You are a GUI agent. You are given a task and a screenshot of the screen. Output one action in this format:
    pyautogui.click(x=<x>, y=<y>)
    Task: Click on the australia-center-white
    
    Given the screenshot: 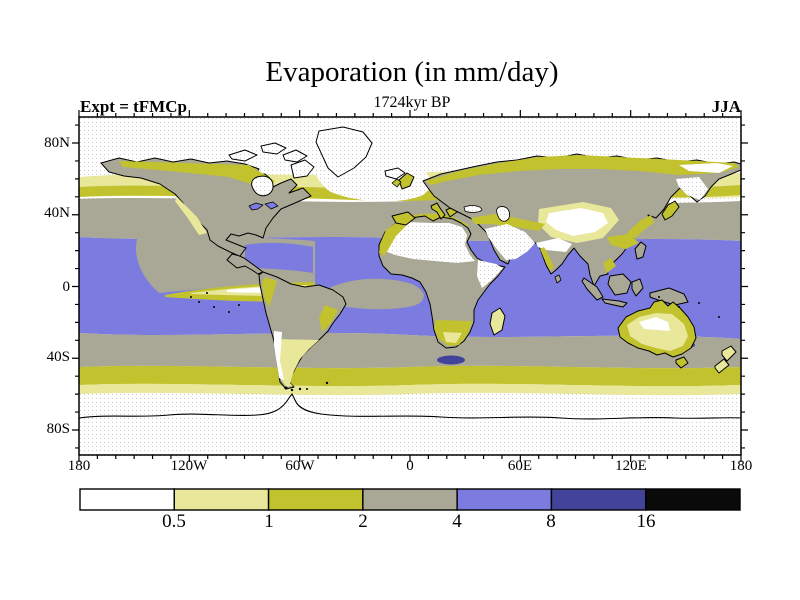 What is the action you would take?
    pyautogui.click(x=654, y=324)
    